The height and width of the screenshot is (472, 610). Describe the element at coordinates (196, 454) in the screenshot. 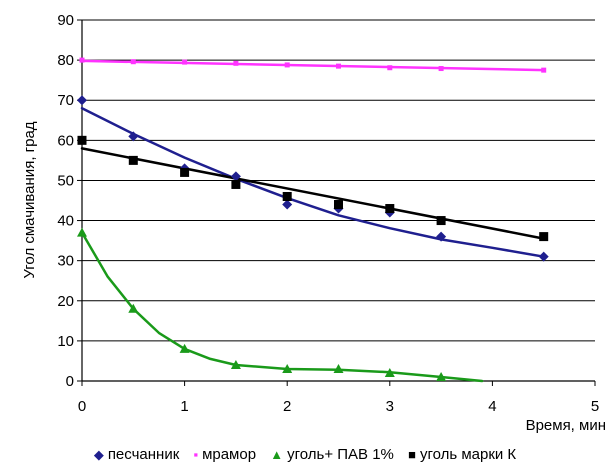

I see `square-marker-icon: ▪` at that location.